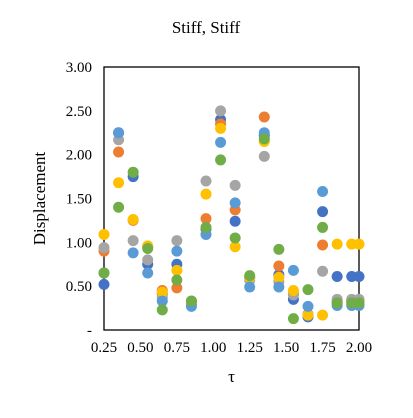  What do you see at coordinates (79, 287) in the screenshot?
I see `y-tick-label: 0.50` at bounding box center [79, 287].